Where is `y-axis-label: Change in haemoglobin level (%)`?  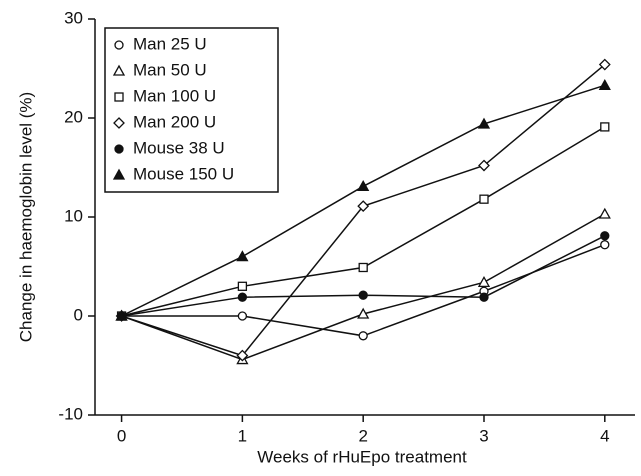
y-axis-label: Change in haemoglobin level (%) is located at coordinates (25, 217).